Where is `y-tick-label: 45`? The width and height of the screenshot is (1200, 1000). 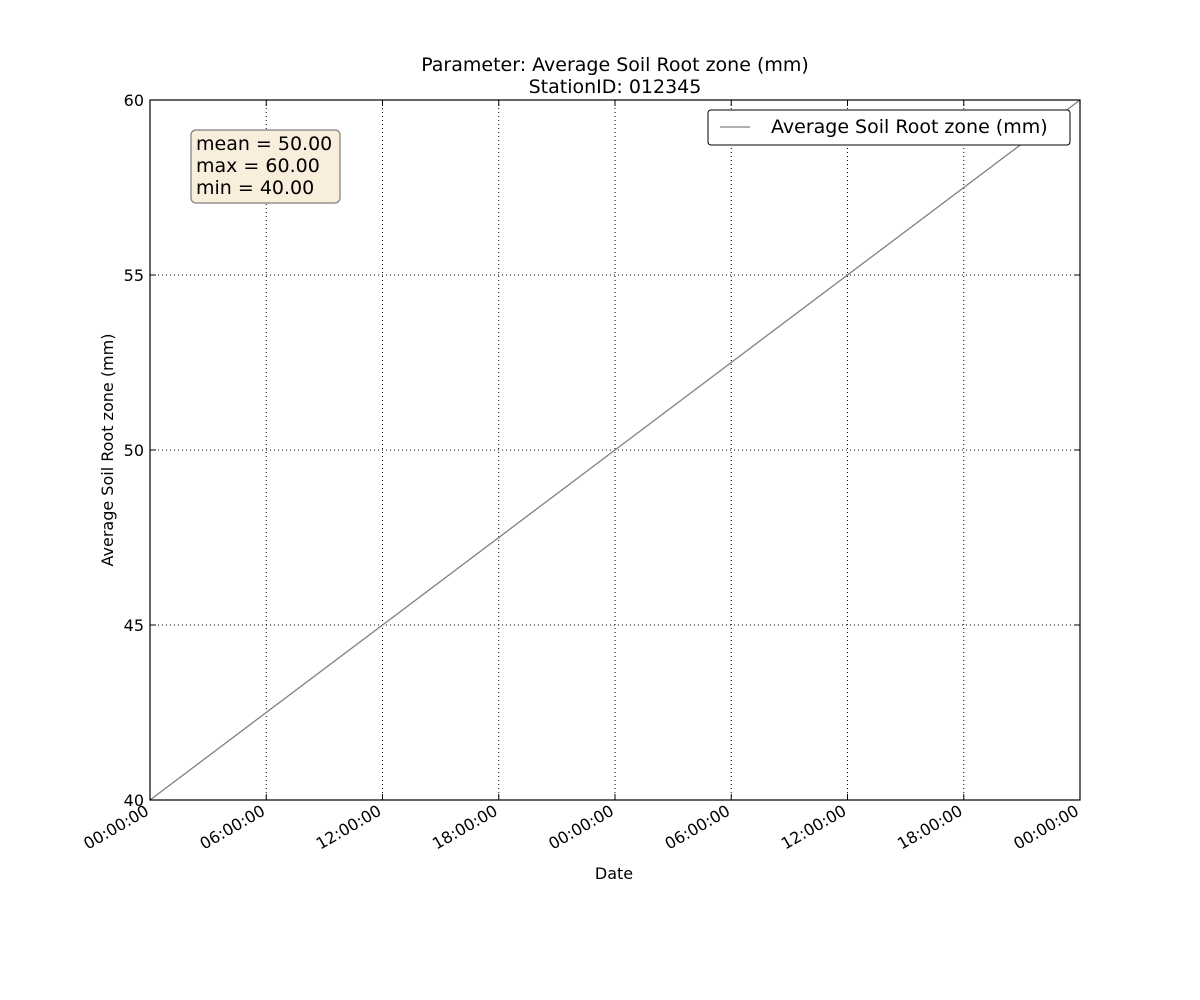
y-tick-label: 45 is located at coordinates (134, 625).